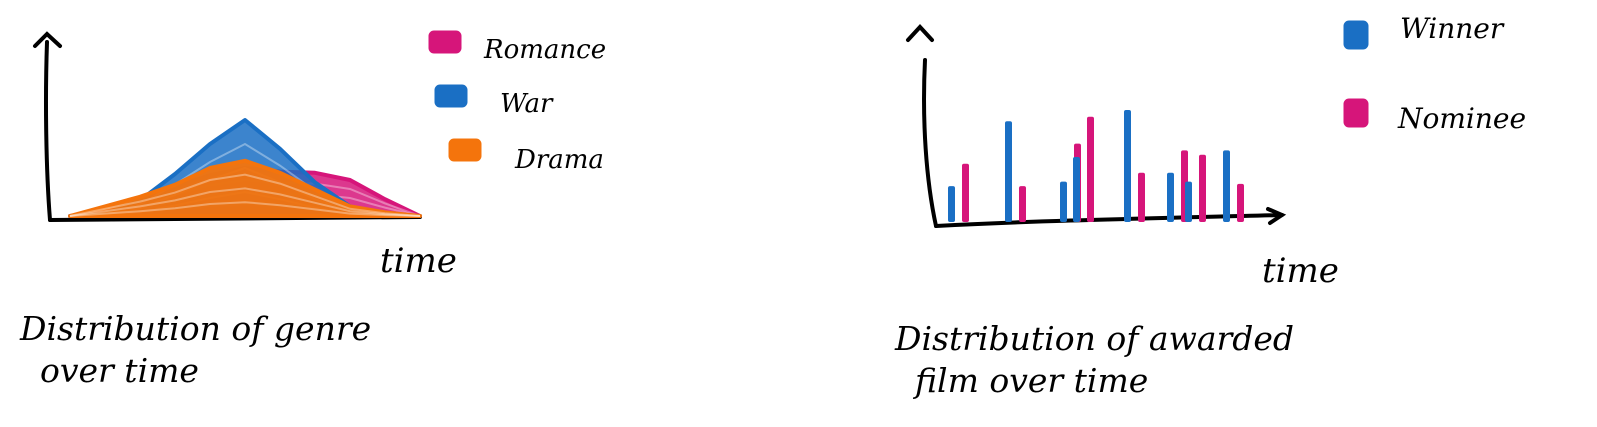  I want to click on legend-label-war: War, so click(527, 104).